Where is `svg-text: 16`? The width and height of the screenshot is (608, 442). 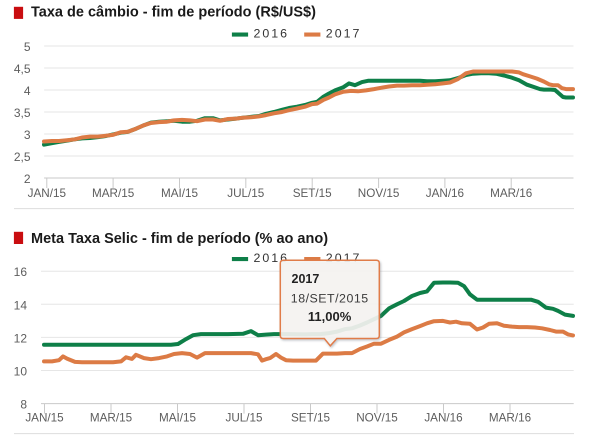
svg-text: 16 is located at coordinates (21, 272).